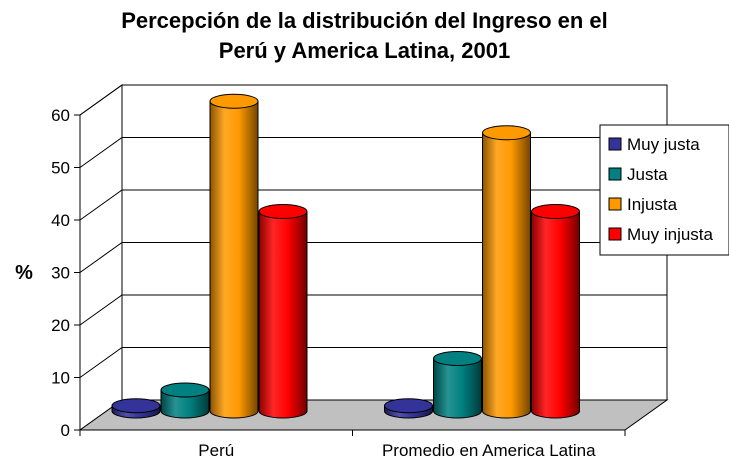 The height and width of the screenshot is (463, 729). I want to click on x-category-label: Promedio en America Latina, so click(489, 450).